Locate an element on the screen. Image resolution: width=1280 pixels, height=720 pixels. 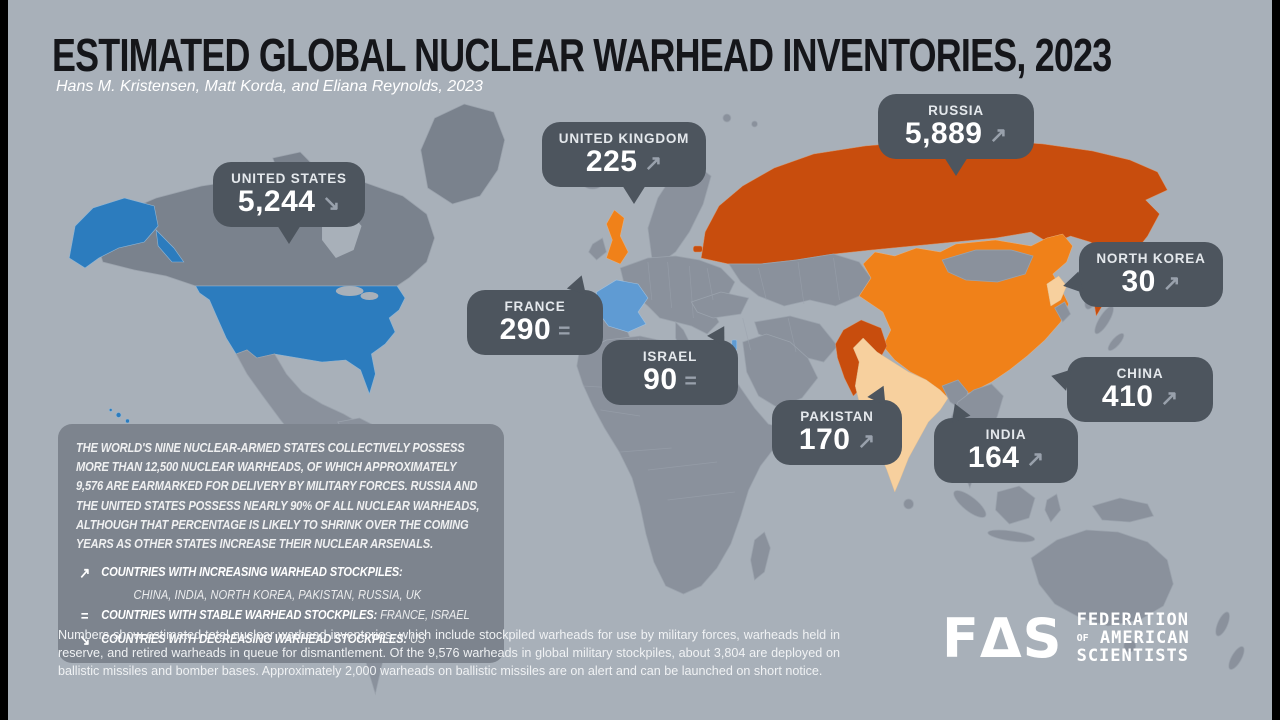
callout-united-states: UNITED STATES 5,244 ↘ is located at coordinates (289, 203).